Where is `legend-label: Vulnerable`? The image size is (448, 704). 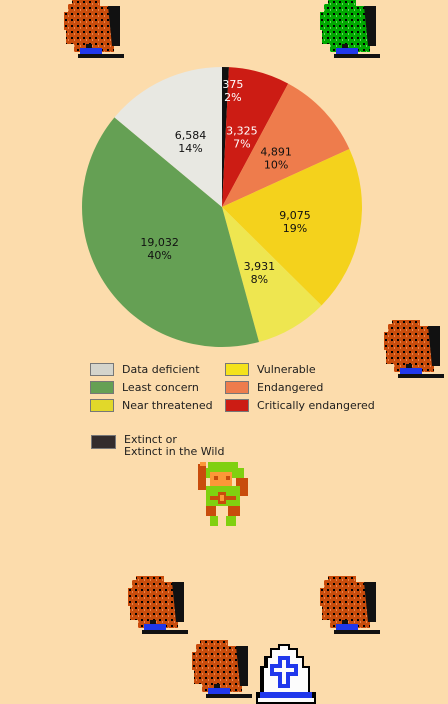 legend-label: Vulnerable is located at coordinates (286, 369).